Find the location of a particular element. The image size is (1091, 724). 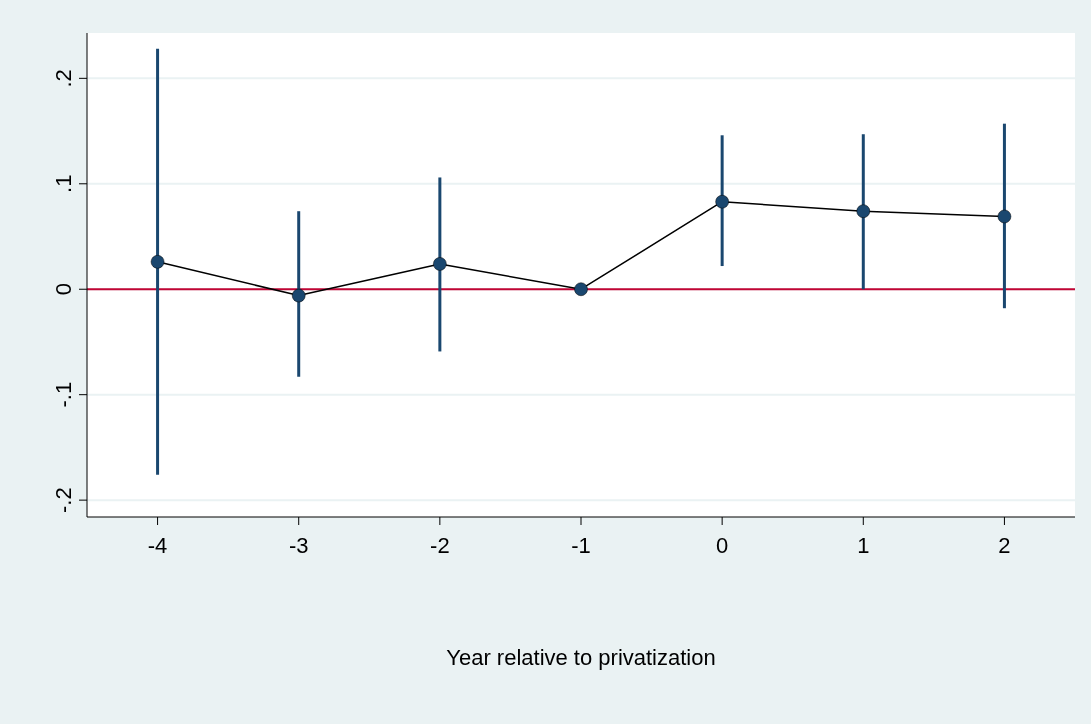

x-tick-label: 0 is located at coordinates (722, 545).